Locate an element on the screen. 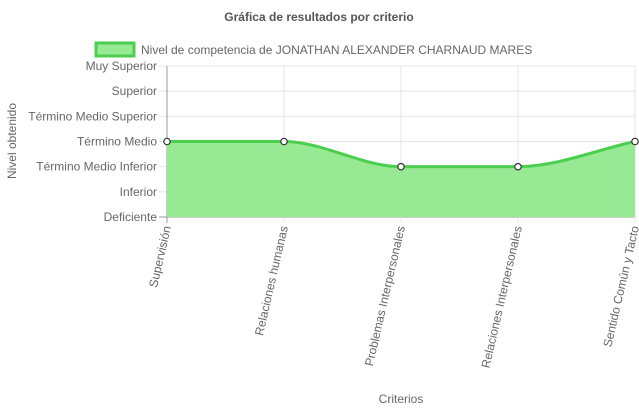  y-tick-label: Deficiente is located at coordinates (131, 217).